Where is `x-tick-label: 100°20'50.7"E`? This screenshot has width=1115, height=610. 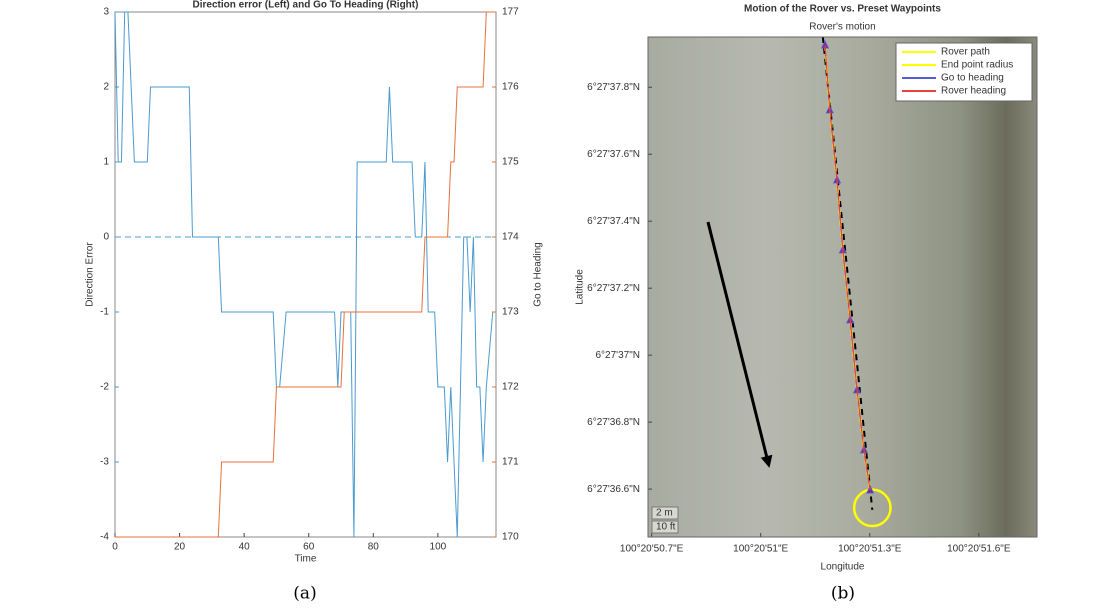
x-tick-label: 100°20'50.7"E is located at coordinates (652, 549).